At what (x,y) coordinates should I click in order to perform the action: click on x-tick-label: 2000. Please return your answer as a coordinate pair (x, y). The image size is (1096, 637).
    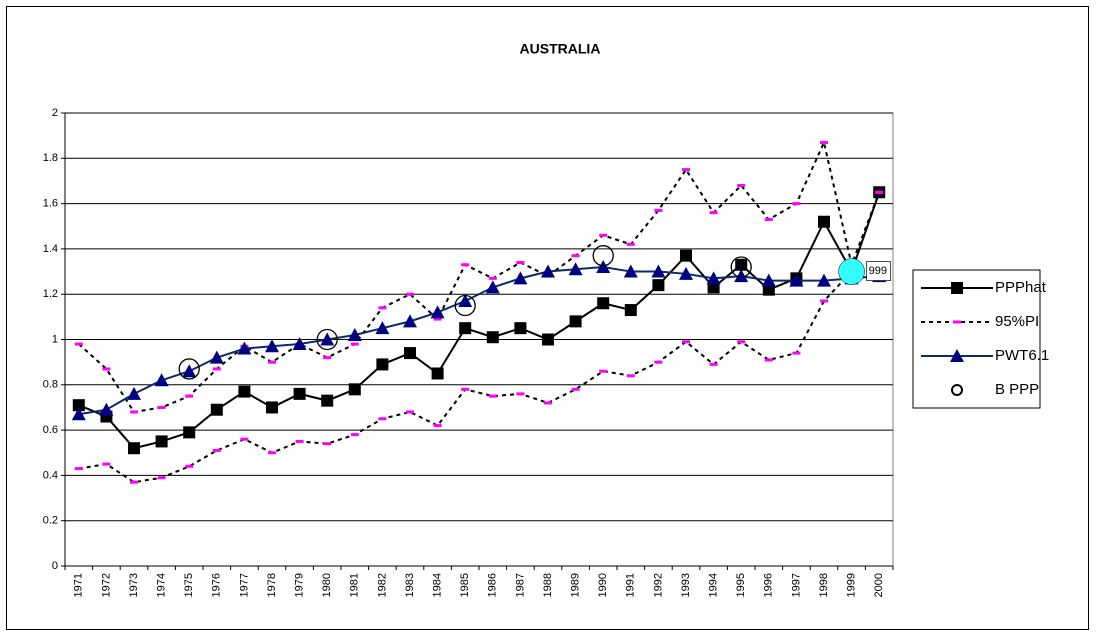
    Looking at the image, I should click on (879, 585).